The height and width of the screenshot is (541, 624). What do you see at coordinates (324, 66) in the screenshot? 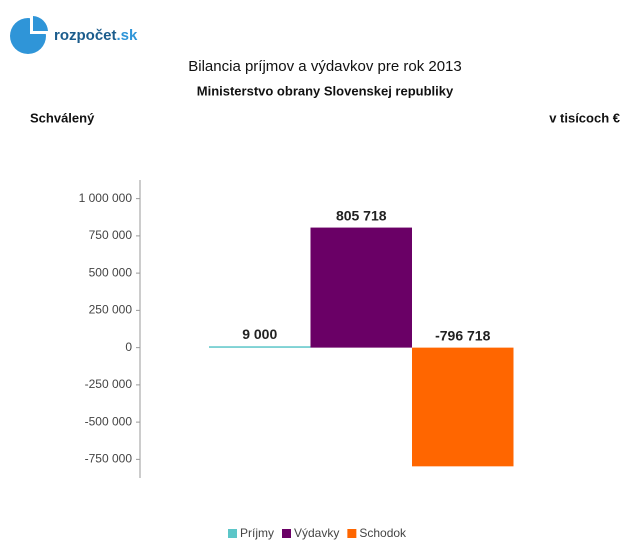
I see `chart-title: Bilancia príjmov a výdavkov pre rok 2013` at bounding box center [324, 66].